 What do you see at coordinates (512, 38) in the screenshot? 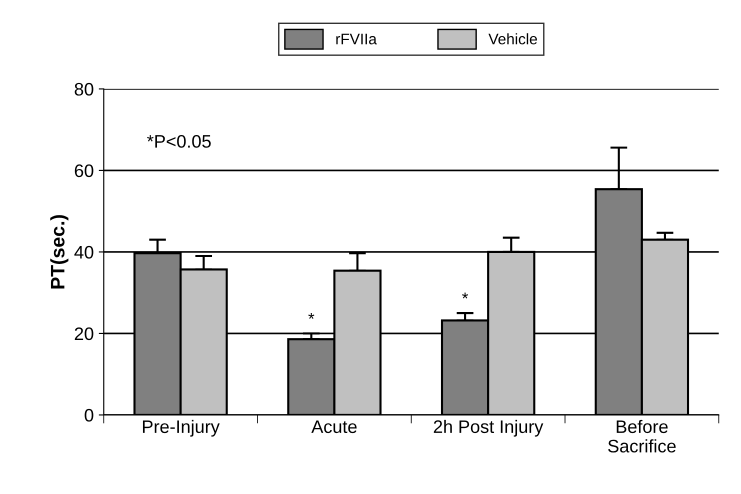
I see `legend-label: Vehicle` at bounding box center [512, 38].